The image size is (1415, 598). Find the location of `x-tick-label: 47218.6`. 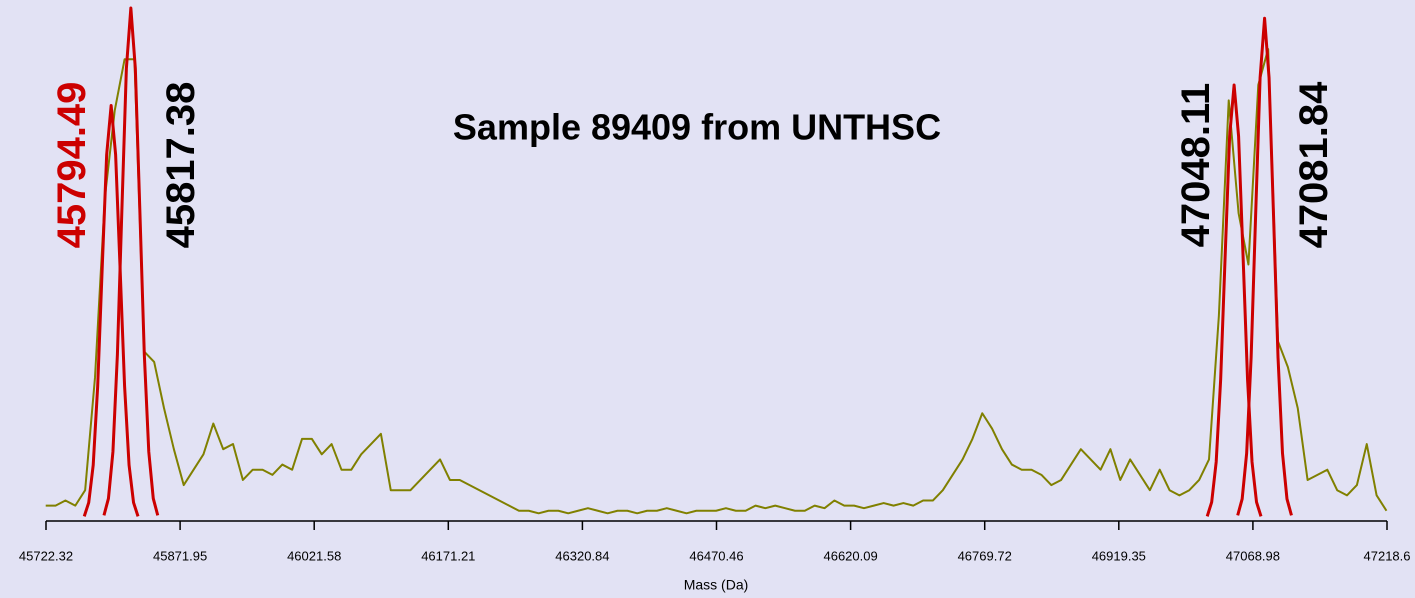

x-tick-label: 47218.6 is located at coordinates (1387, 555).